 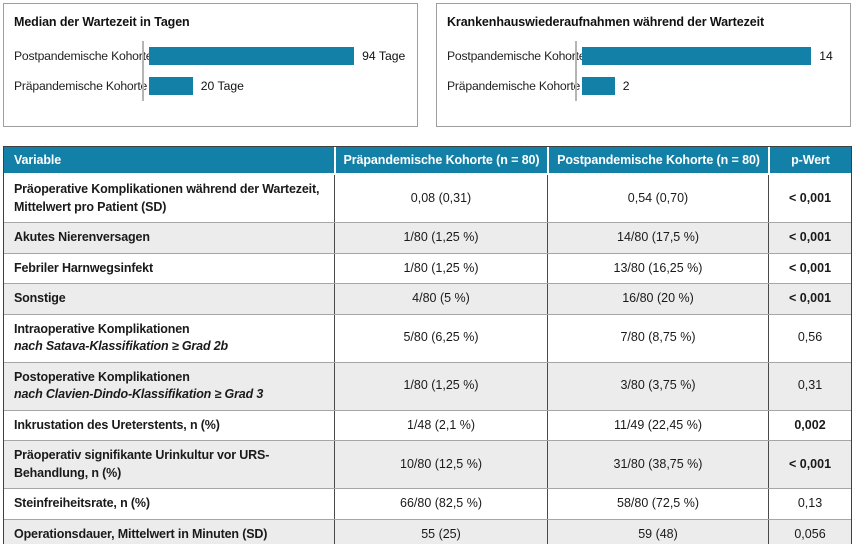 I want to click on bar-value-label: 94 Tage, so click(x=384, y=56).